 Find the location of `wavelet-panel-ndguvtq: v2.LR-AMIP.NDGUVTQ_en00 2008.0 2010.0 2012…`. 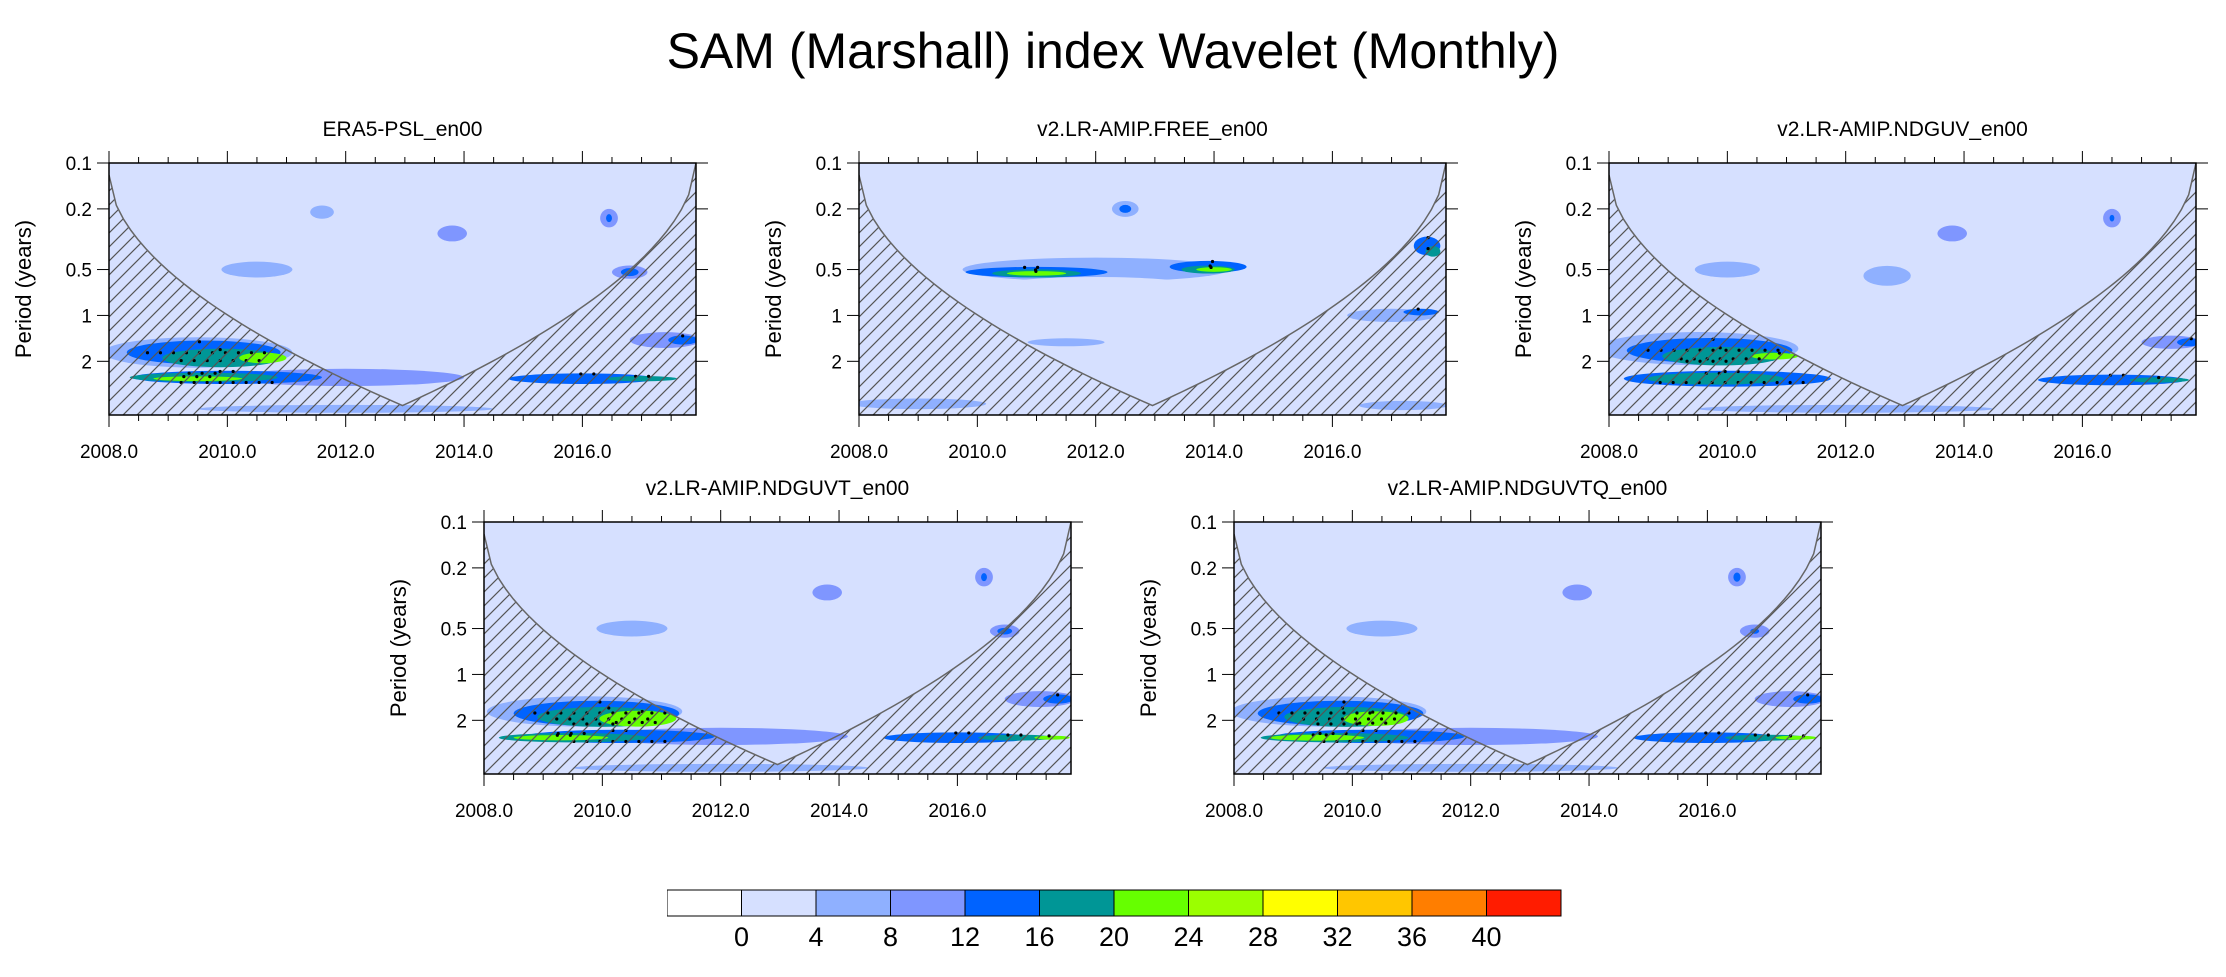

wavelet-panel-ndguvtq: v2.LR-AMIP.NDGUVTQ_en00 2008.0 2010.0 2012… is located at coordinates (1479, 649).